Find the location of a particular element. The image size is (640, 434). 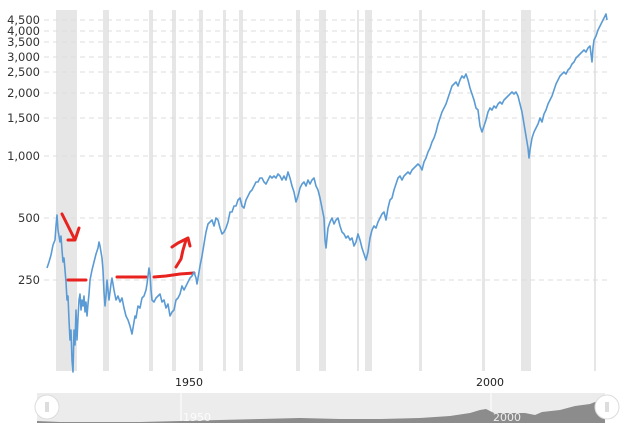

y-tick-label: 2,500 is located at coordinates (23, 72).